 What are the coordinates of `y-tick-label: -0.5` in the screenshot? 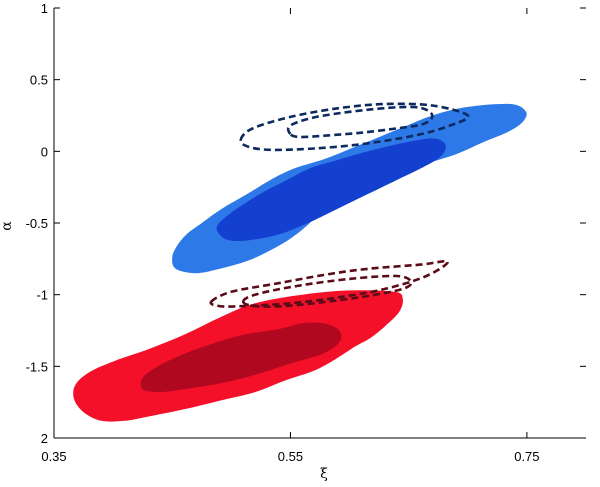 It's located at (37, 223).